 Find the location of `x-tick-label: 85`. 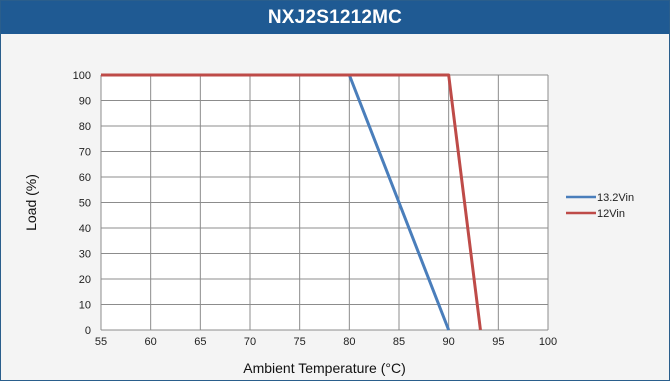

x-tick-label: 85 is located at coordinates (399, 342).